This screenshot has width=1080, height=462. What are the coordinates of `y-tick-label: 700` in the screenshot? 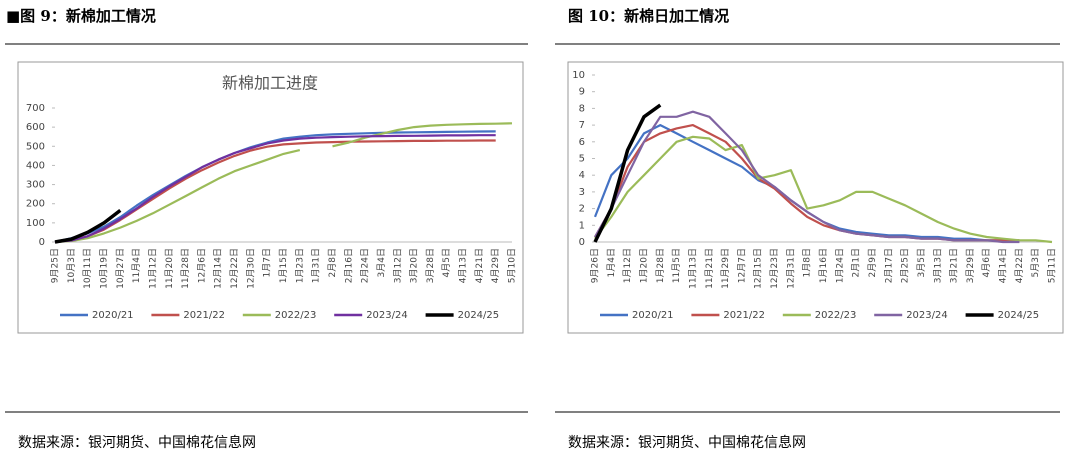 It's located at (35, 108).